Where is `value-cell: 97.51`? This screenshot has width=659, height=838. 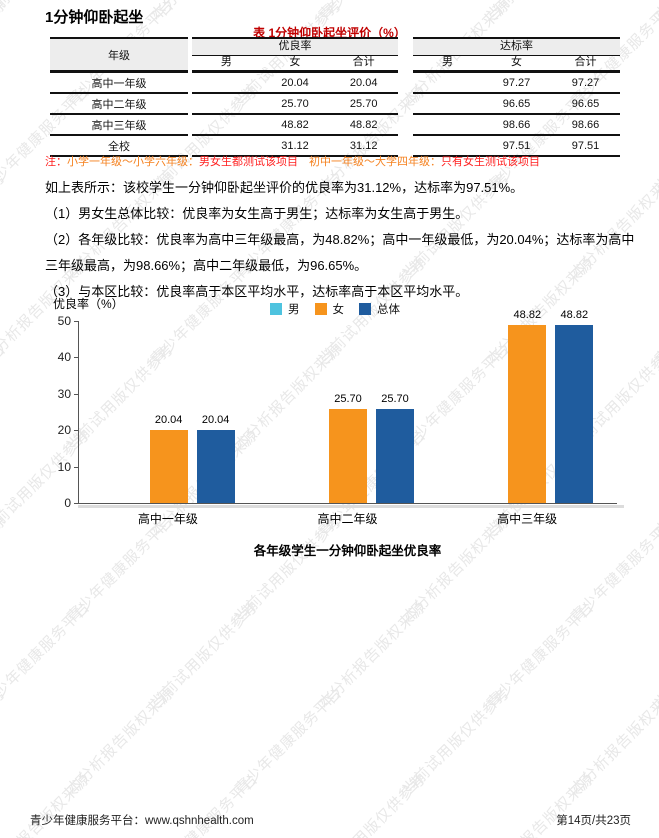
value-cell: 97.51 is located at coordinates (516, 145).